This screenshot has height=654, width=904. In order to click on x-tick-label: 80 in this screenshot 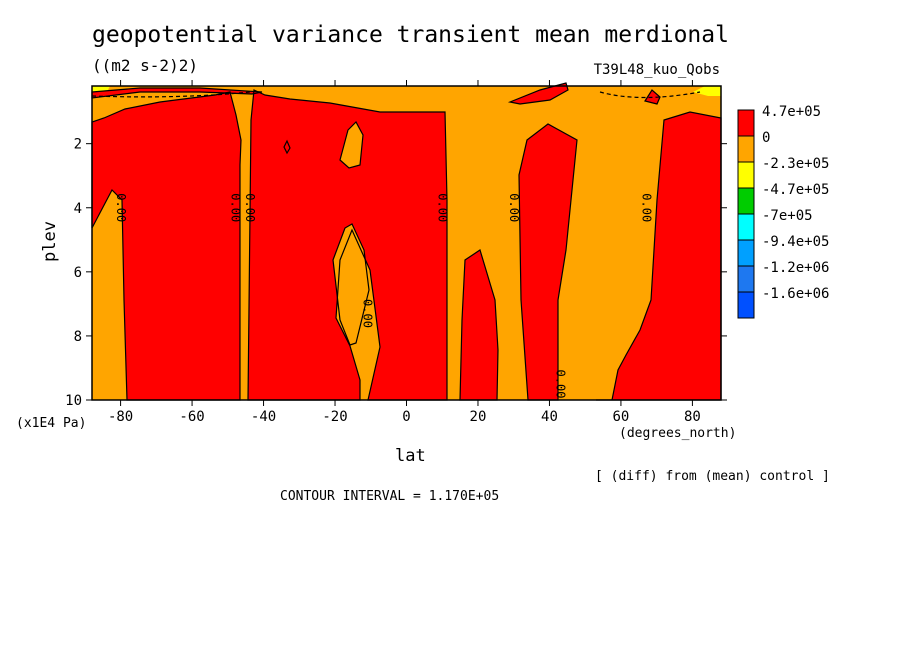, I will do `click(692, 417)`.